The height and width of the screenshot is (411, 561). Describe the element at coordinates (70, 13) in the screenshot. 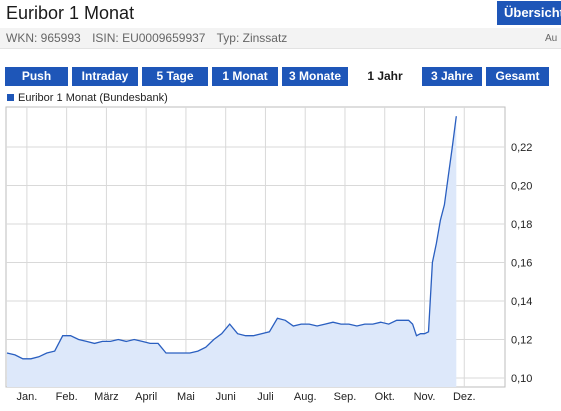

I see `page-title: Euribor 1 Monat` at that location.